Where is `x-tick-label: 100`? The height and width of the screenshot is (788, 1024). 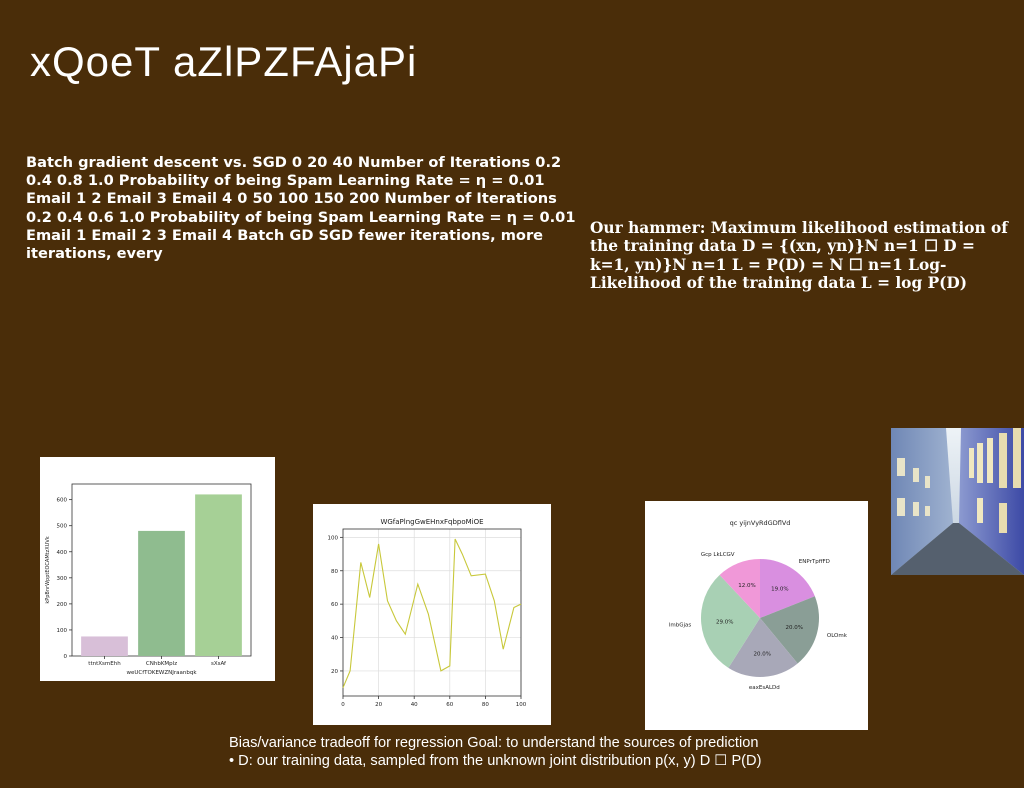 x-tick-label: 100 is located at coordinates (521, 705).